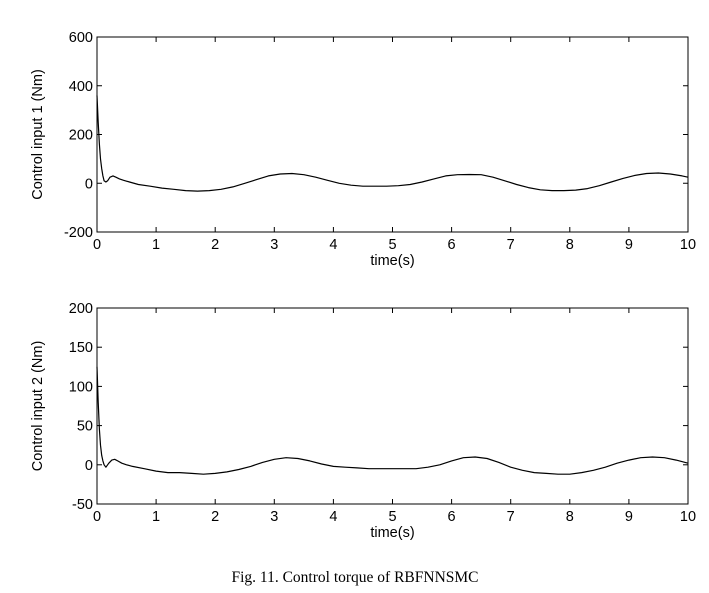 The height and width of the screenshot is (593, 709). Describe the element at coordinates (82, 505) in the screenshot. I see `y-tick-label: -50` at that location.